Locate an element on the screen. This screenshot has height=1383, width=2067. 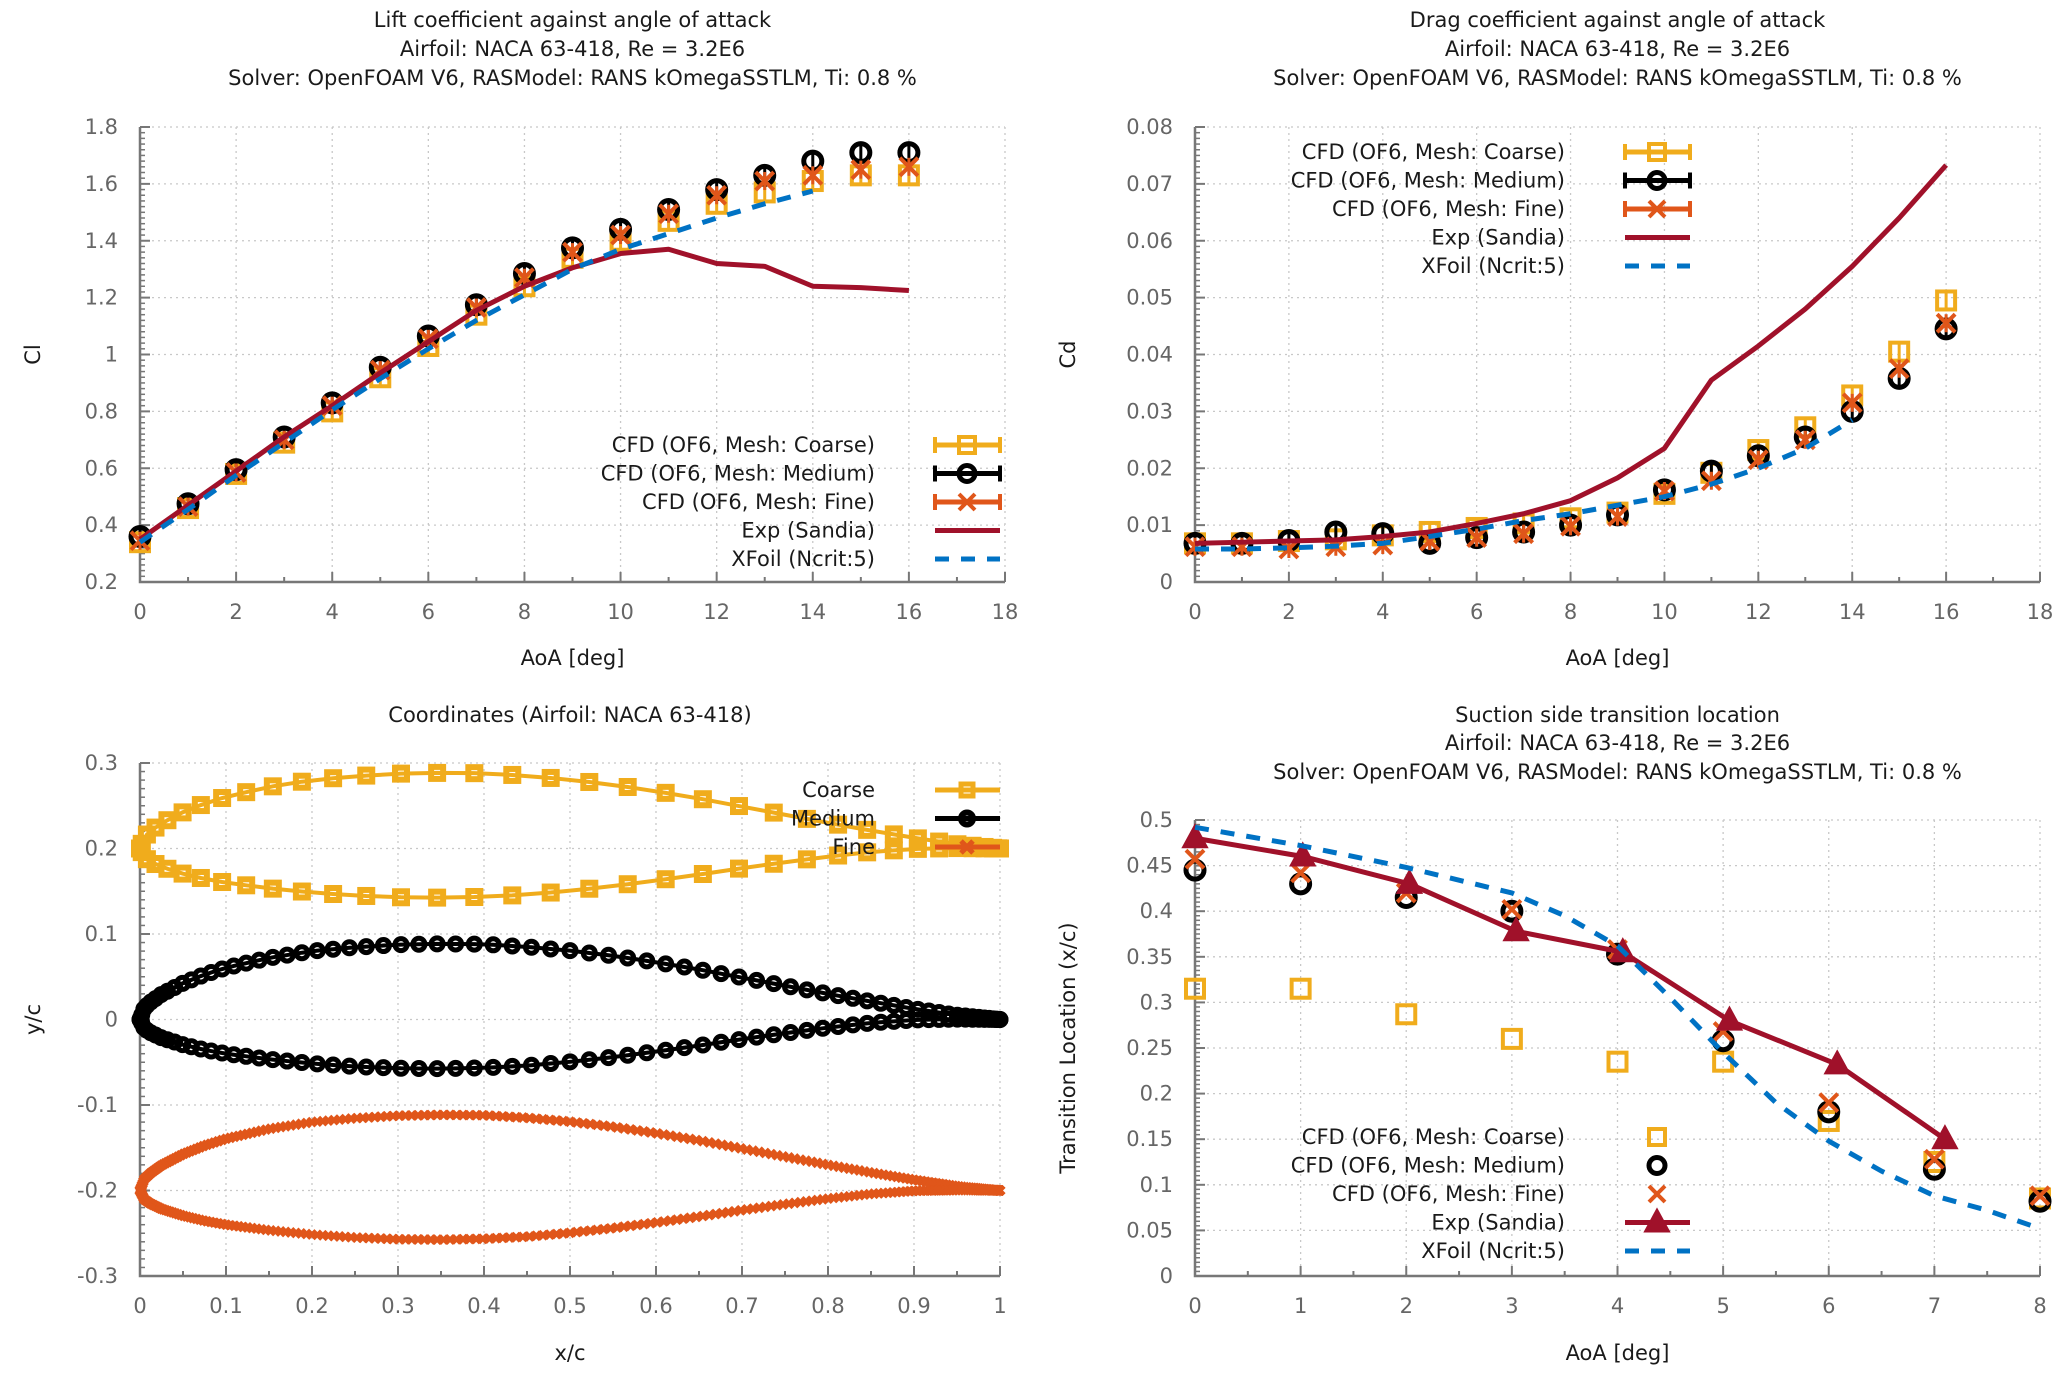
legend-label: CFD (OF6, Mesh: Fine) is located at coordinates (1448, 209).